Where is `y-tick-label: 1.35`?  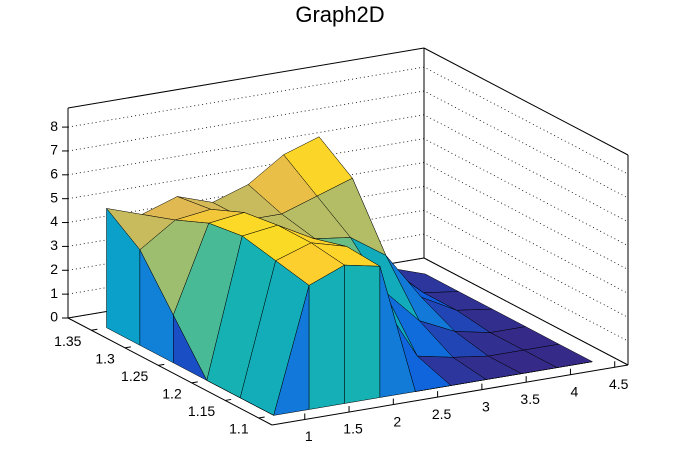 y-tick-label: 1.35 is located at coordinates (67, 341).